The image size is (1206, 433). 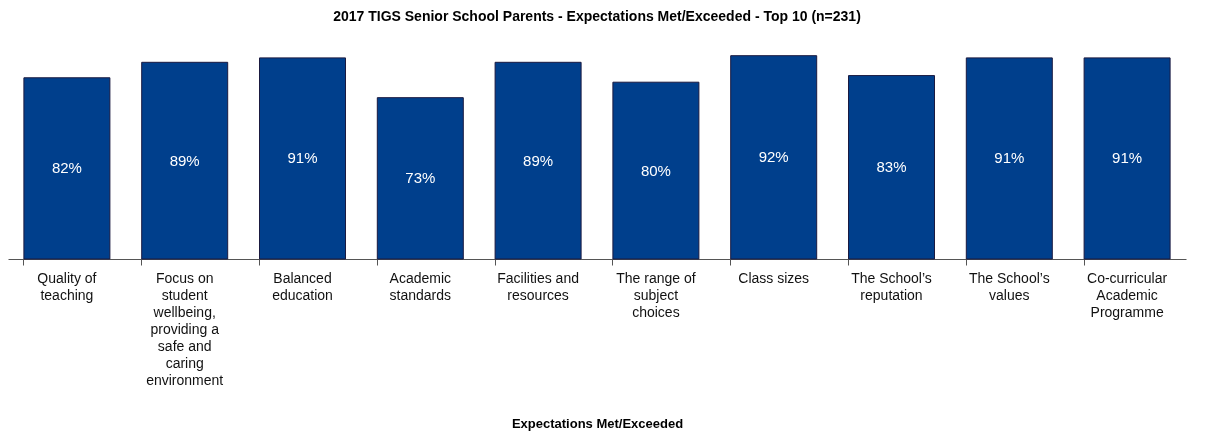 I want to click on x-tick-label: Academic standards, so click(x=420, y=286).